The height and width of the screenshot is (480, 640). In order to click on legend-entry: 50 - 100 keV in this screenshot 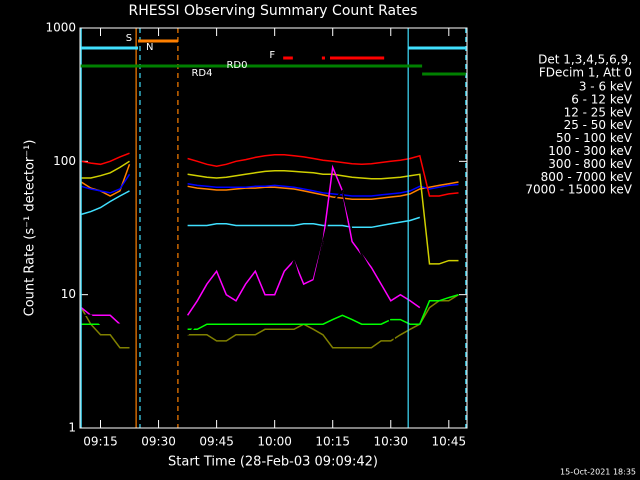, I will do `click(594, 138)`.